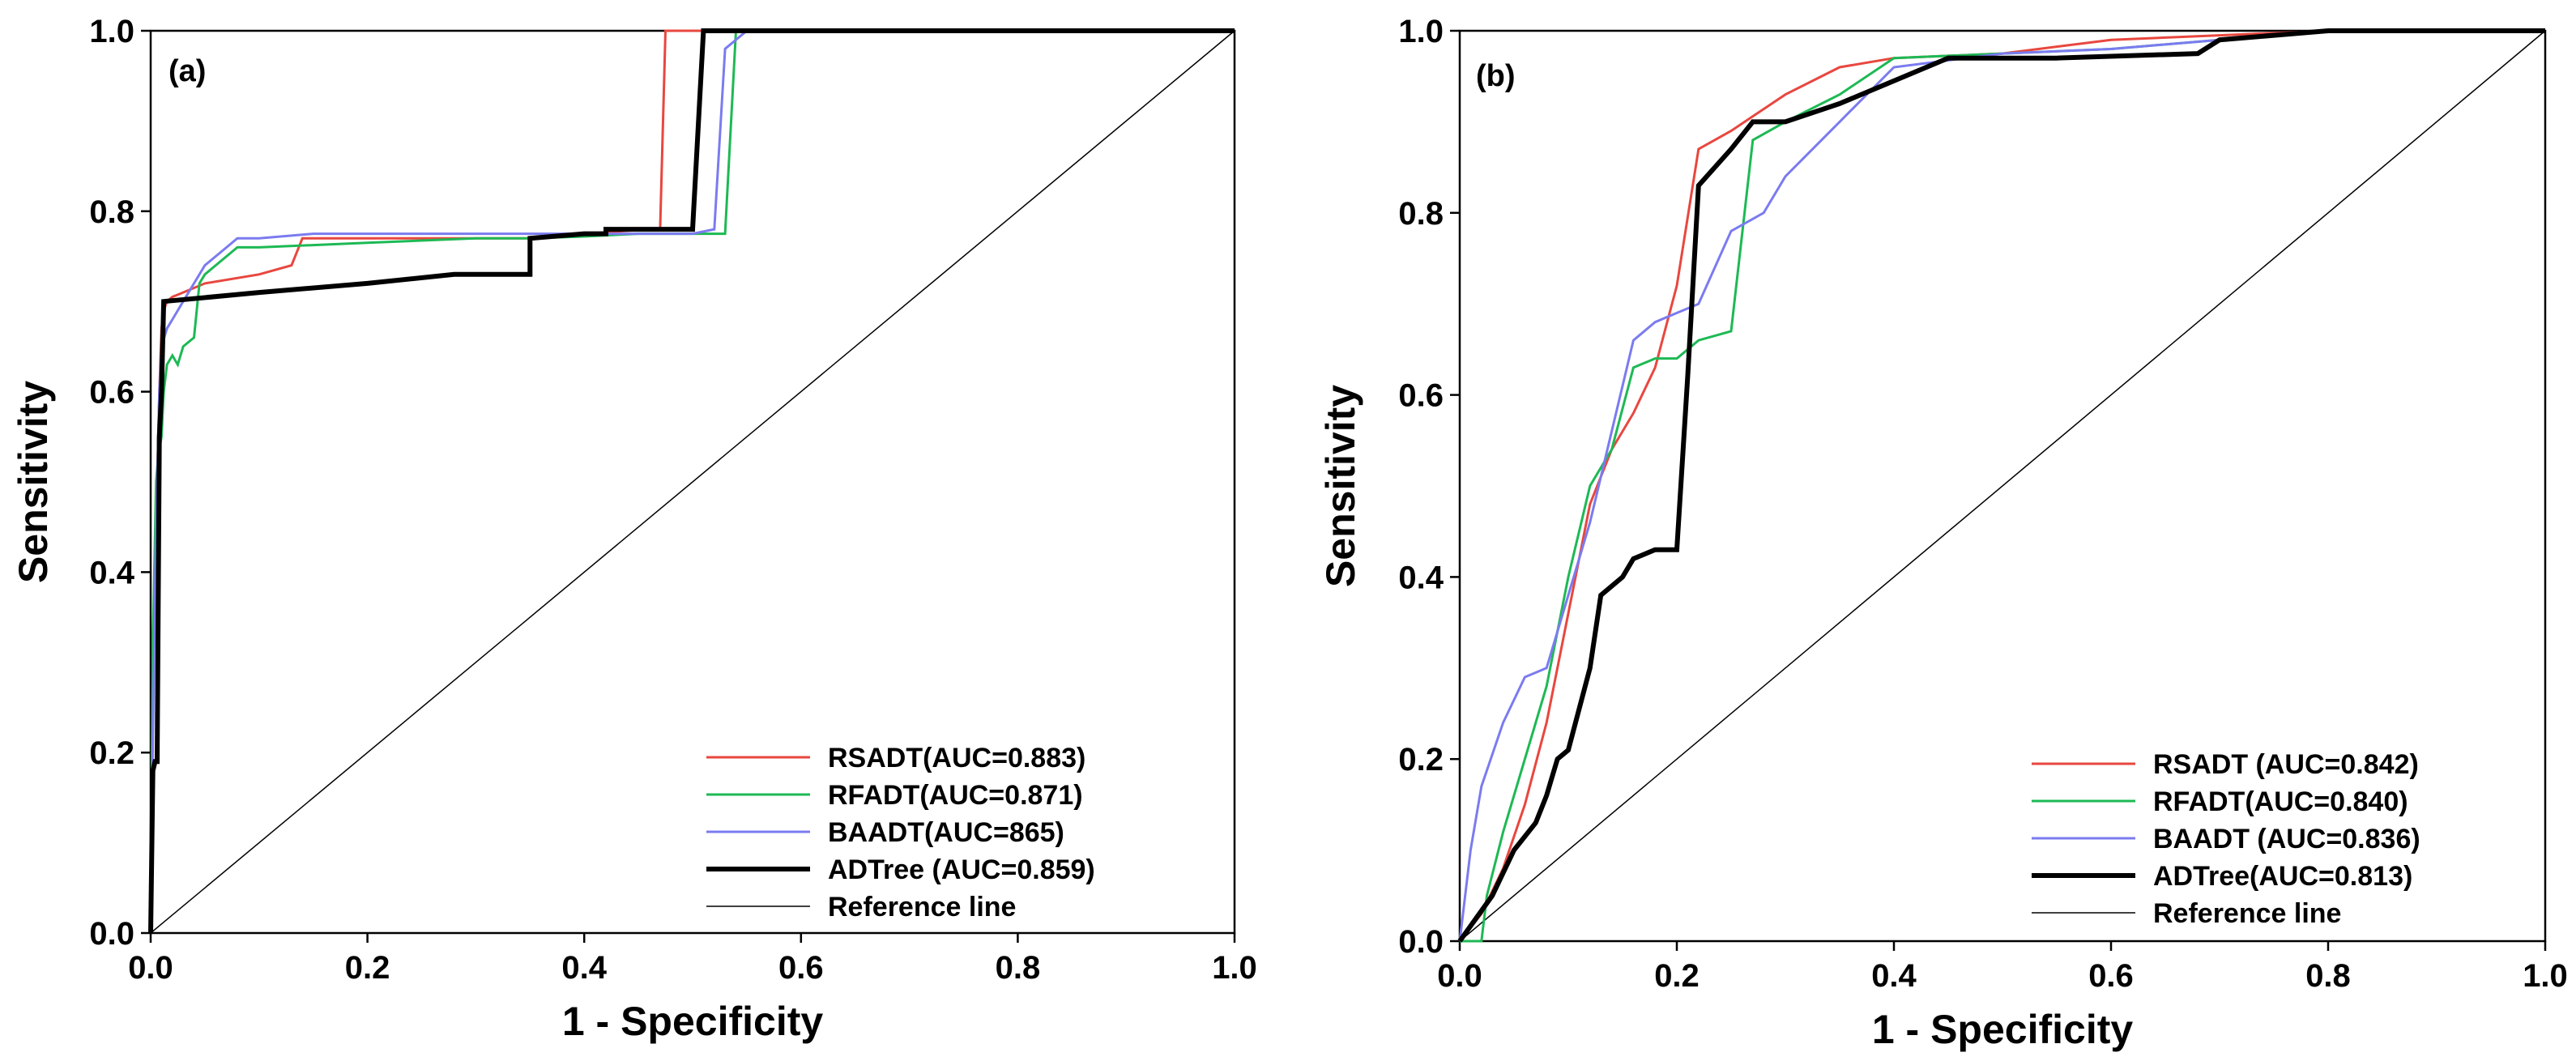 The image size is (2576, 1061). What do you see at coordinates (1496, 76) in the screenshot?
I see `panel-label: (b)` at bounding box center [1496, 76].